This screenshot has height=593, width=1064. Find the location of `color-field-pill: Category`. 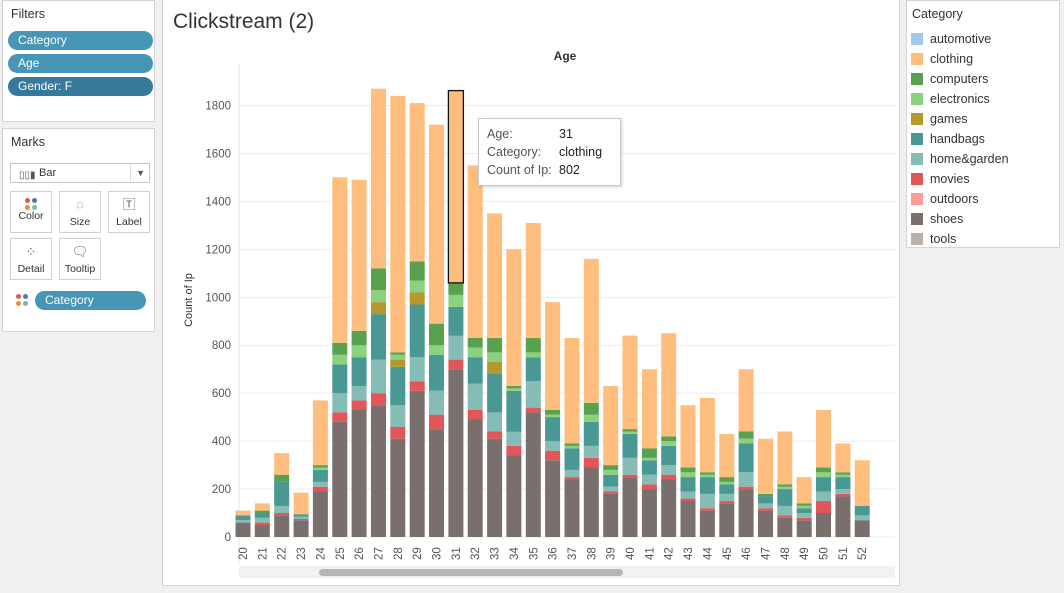

color-field-pill: Category is located at coordinates (90, 300).